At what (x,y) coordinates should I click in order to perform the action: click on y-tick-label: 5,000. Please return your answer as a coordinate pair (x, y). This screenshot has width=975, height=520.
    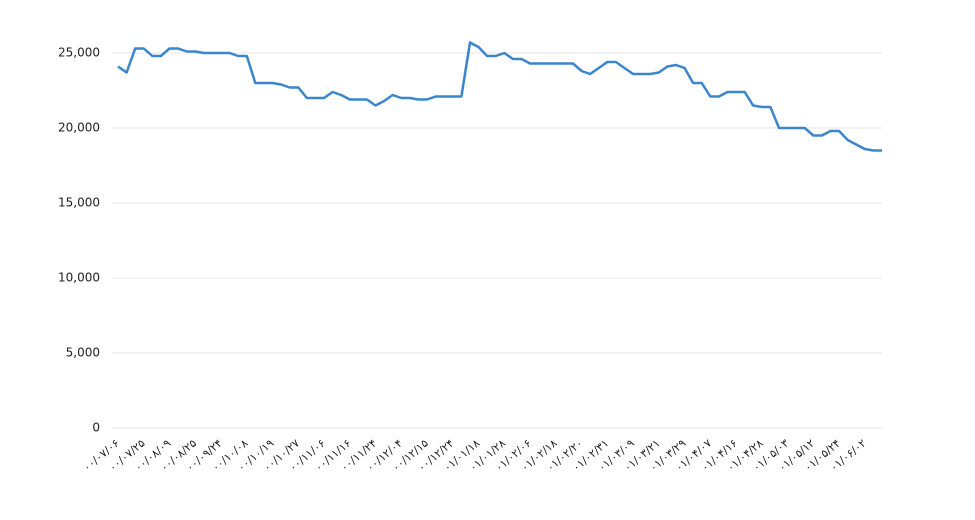
    Looking at the image, I should click on (83, 353).